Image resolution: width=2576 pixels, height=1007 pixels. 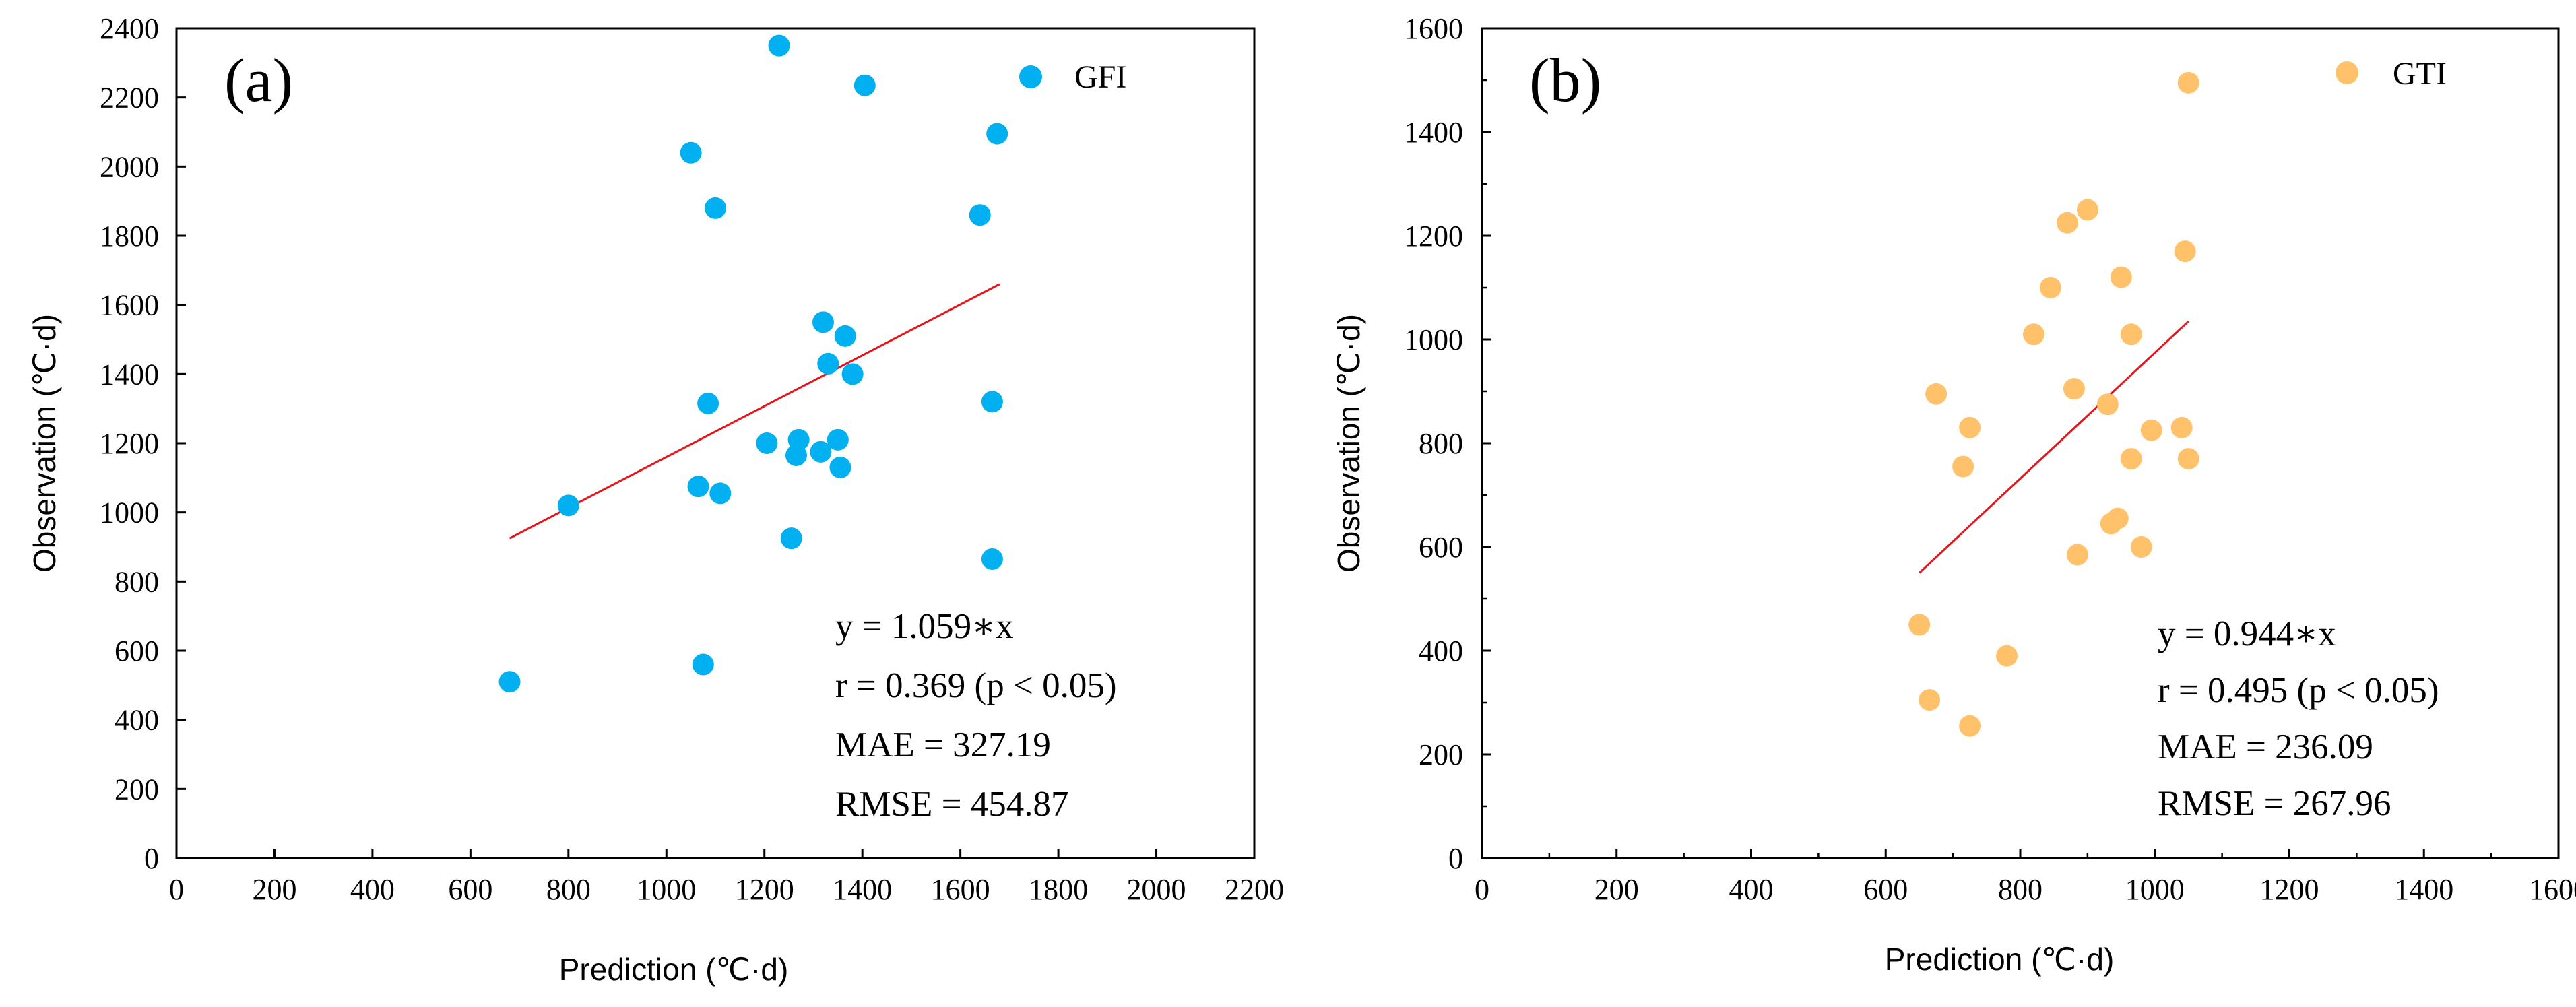 I want to click on legend-label: GFI, so click(x=1100, y=77).